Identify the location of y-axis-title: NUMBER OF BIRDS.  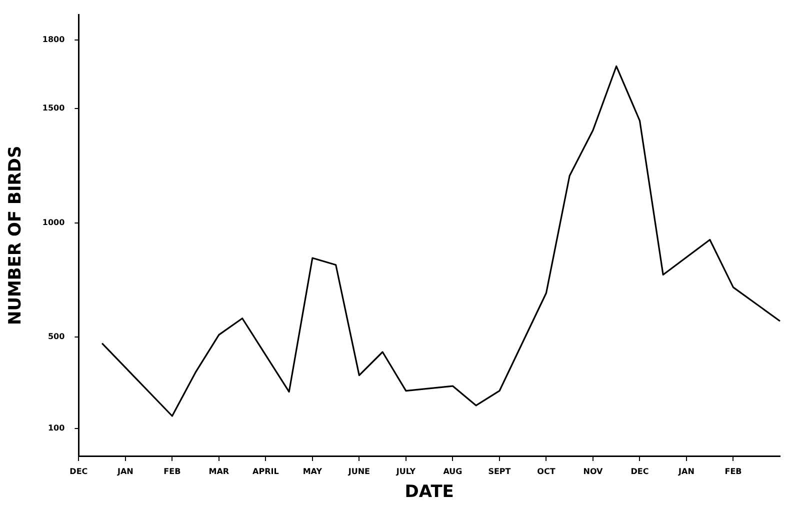
(16, 236).